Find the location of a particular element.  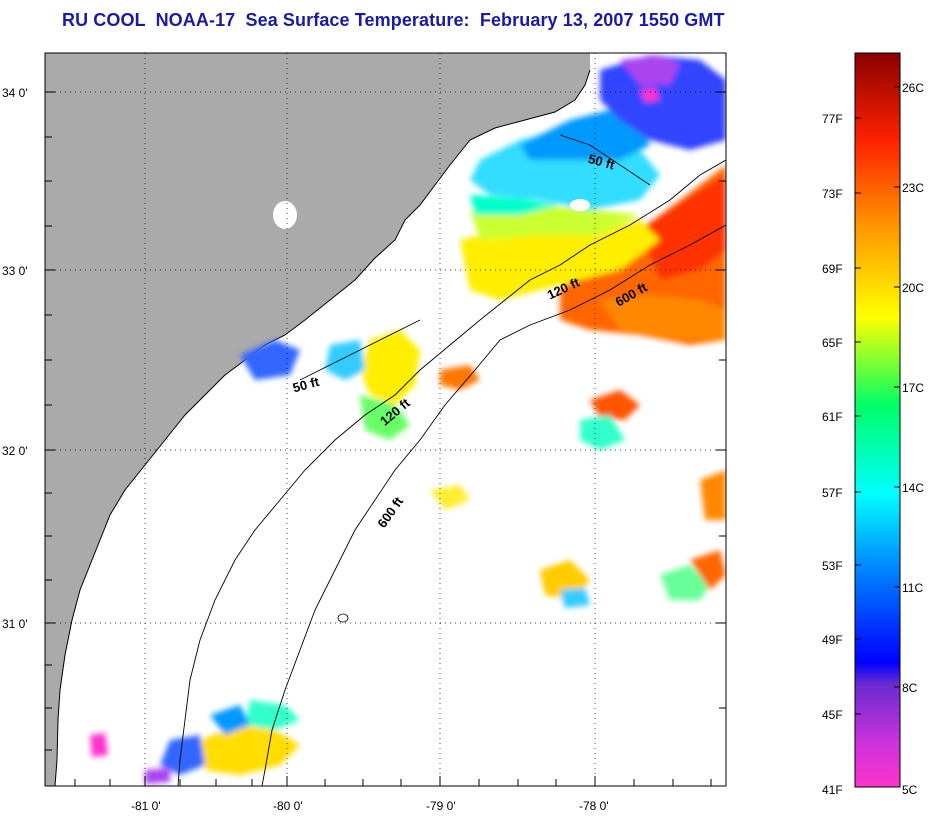

seamount-contour is located at coordinates (343, 618).